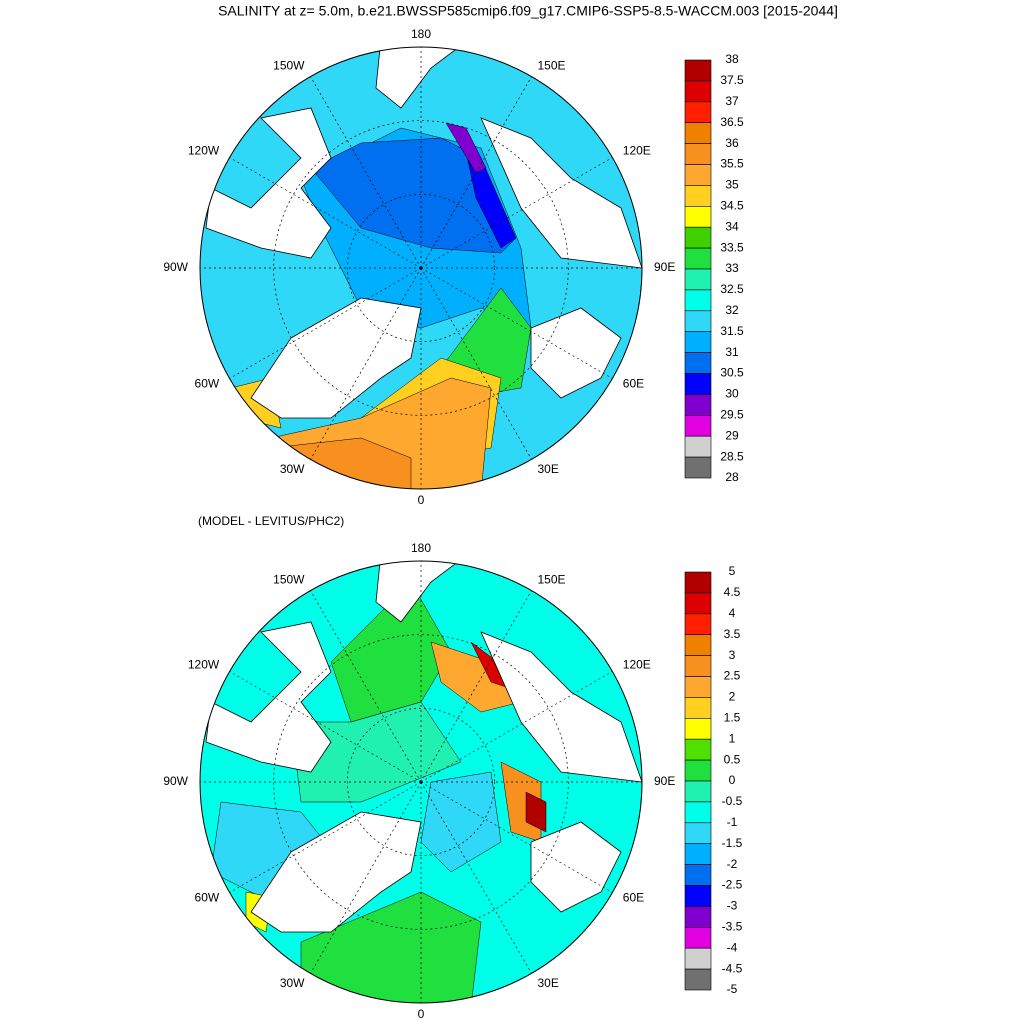 The width and height of the screenshot is (1024, 1024). What do you see at coordinates (421, 548) in the screenshot?
I see `longitude-label: 180` at bounding box center [421, 548].